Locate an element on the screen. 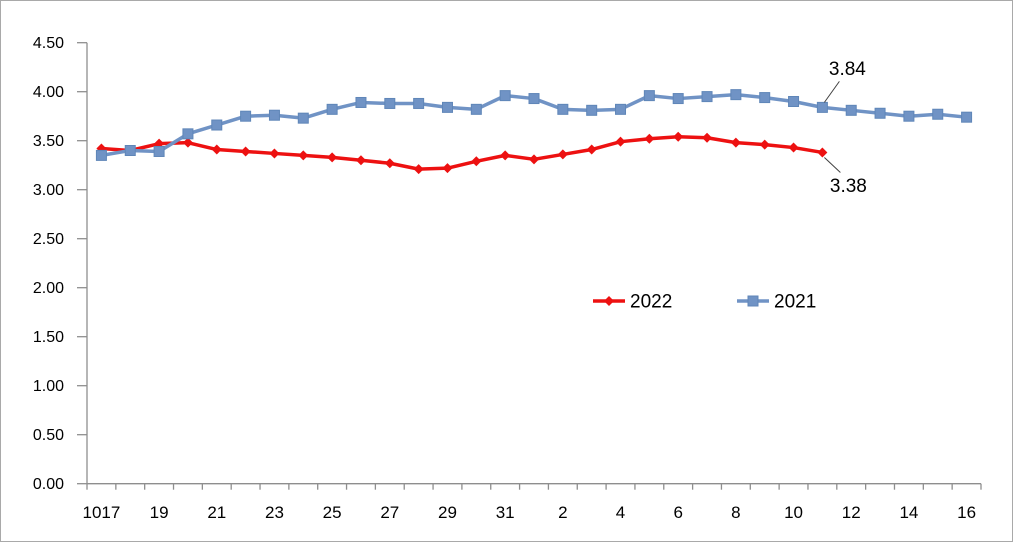 The width and height of the screenshot is (1013, 542). x-tick-label: 16 is located at coordinates (966, 512).